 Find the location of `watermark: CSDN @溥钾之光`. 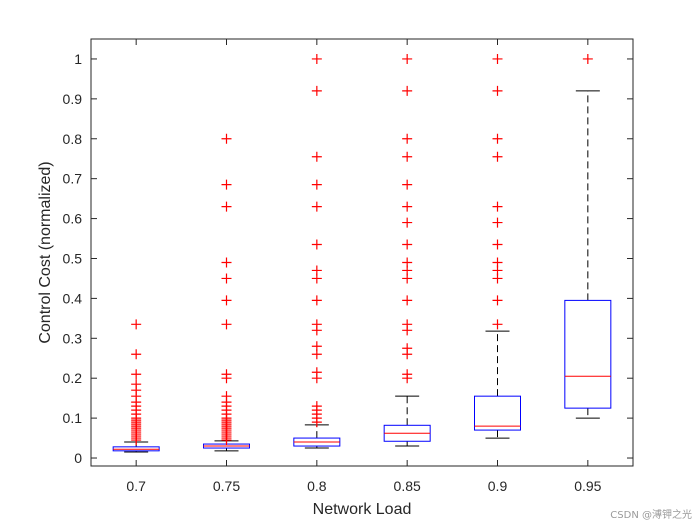

watermark: CSDN @溥钾之光 is located at coordinates (651, 515).